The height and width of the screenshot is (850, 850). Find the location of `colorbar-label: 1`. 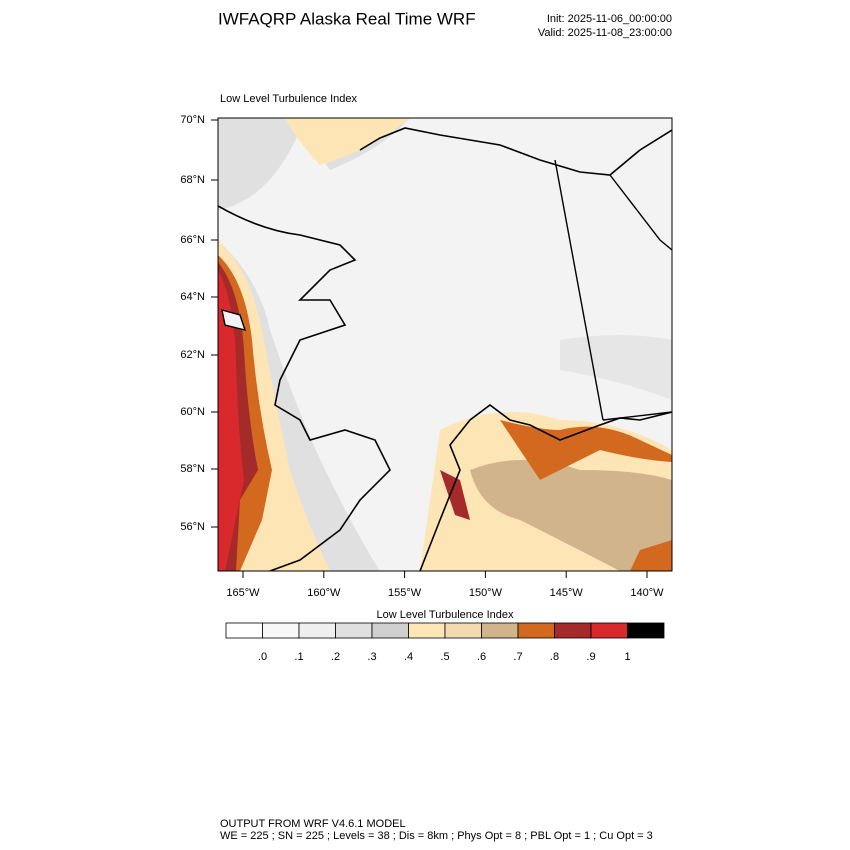

colorbar-label: 1 is located at coordinates (627, 657).